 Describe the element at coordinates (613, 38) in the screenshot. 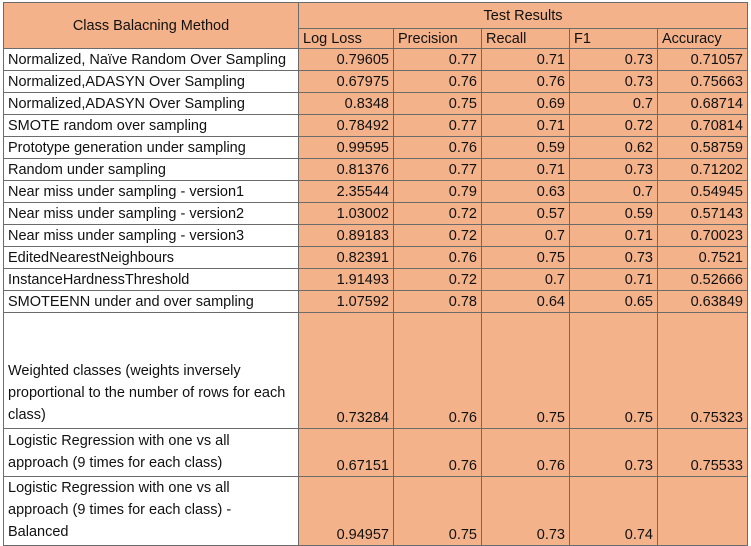

I see `column-header-f1: F1` at that location.